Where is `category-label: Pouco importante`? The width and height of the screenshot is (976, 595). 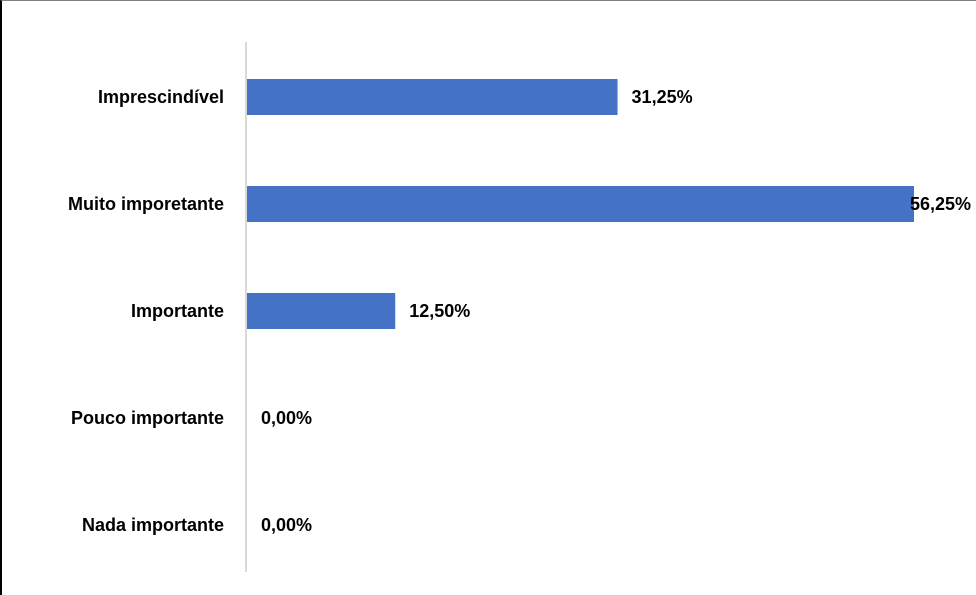 category-label: Pouco importante is located at coordinates (147, 418).